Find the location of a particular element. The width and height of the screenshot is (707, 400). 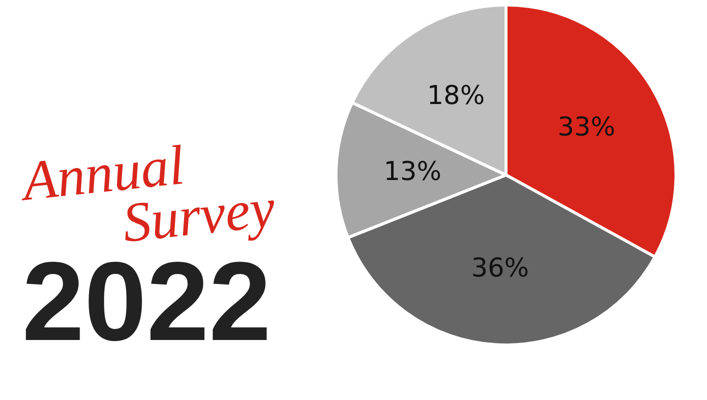

text: Annual Survey is located at coordinates (147, 194).